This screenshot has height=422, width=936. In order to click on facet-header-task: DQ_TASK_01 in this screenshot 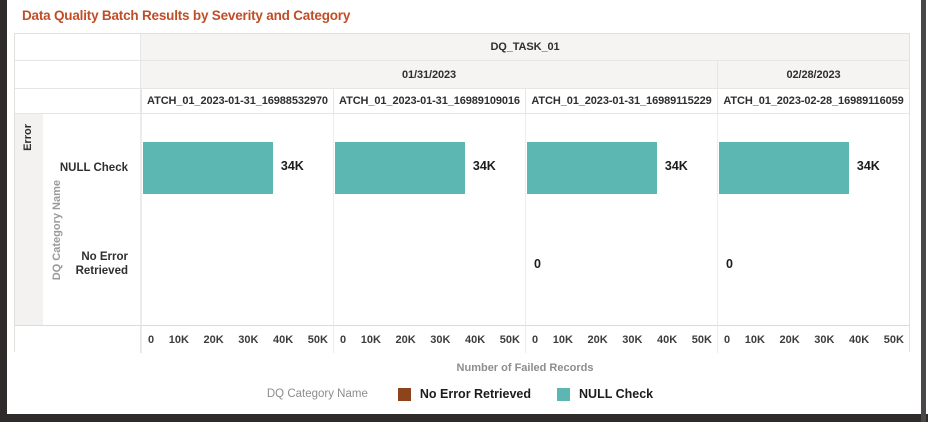, I will do `click(525, 47)`.